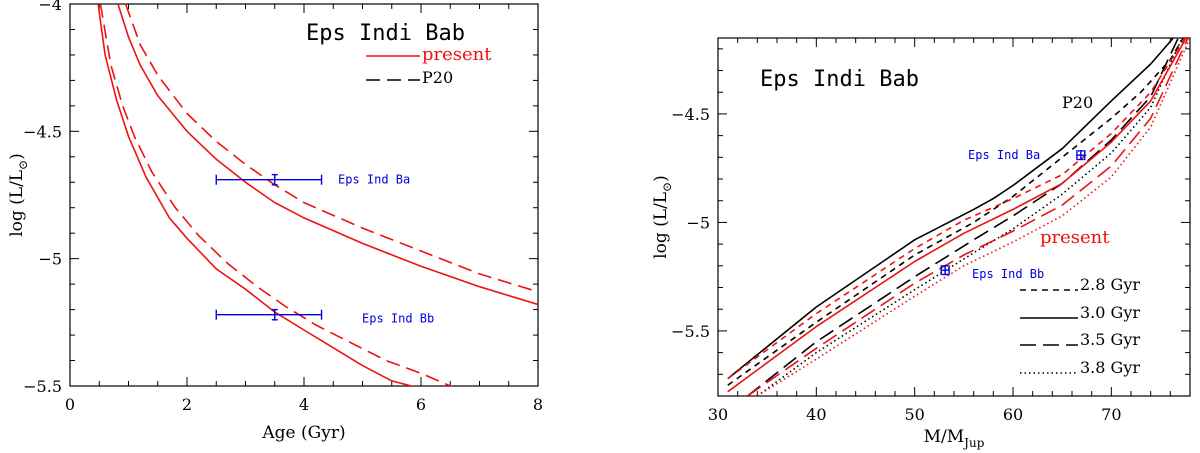  Describe the element at coordinates (1080, 326) in the screenshot. I see `legend: 2.8 Gyr 3.0 Gyr 3.5 Gyr 3.8 Gyr` at that location.